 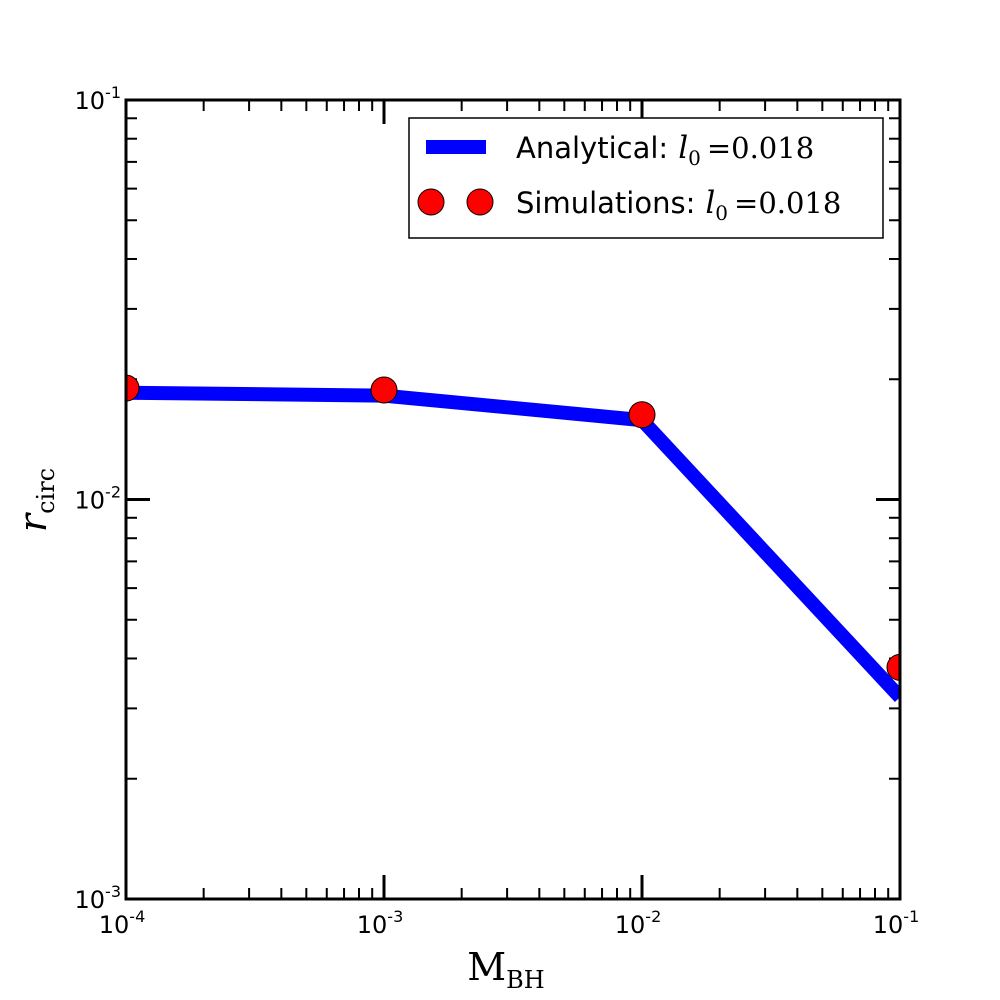 I want to click on x-axis-label: MBH, so click(x=506, y=969).